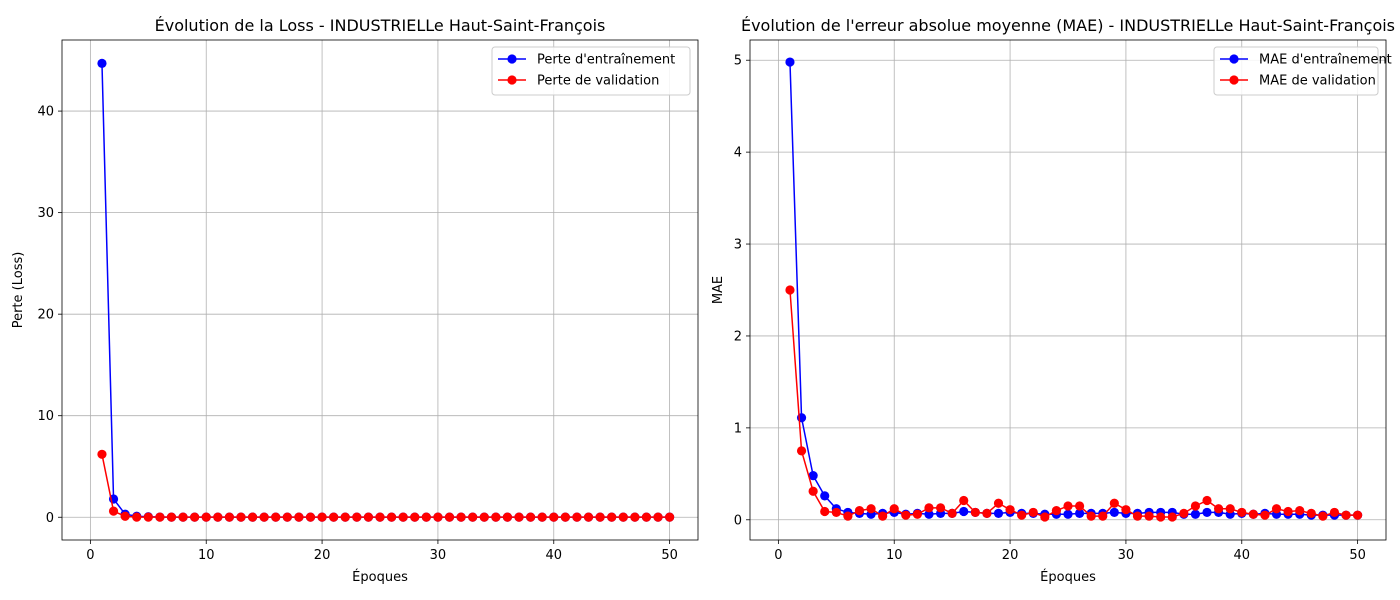 This screenshot has height=600, width=1400. Describe the element at coordinates (1302, 71) in the screenshot. I see `legend: MAE d'entraînement MAE de validation` at that location.